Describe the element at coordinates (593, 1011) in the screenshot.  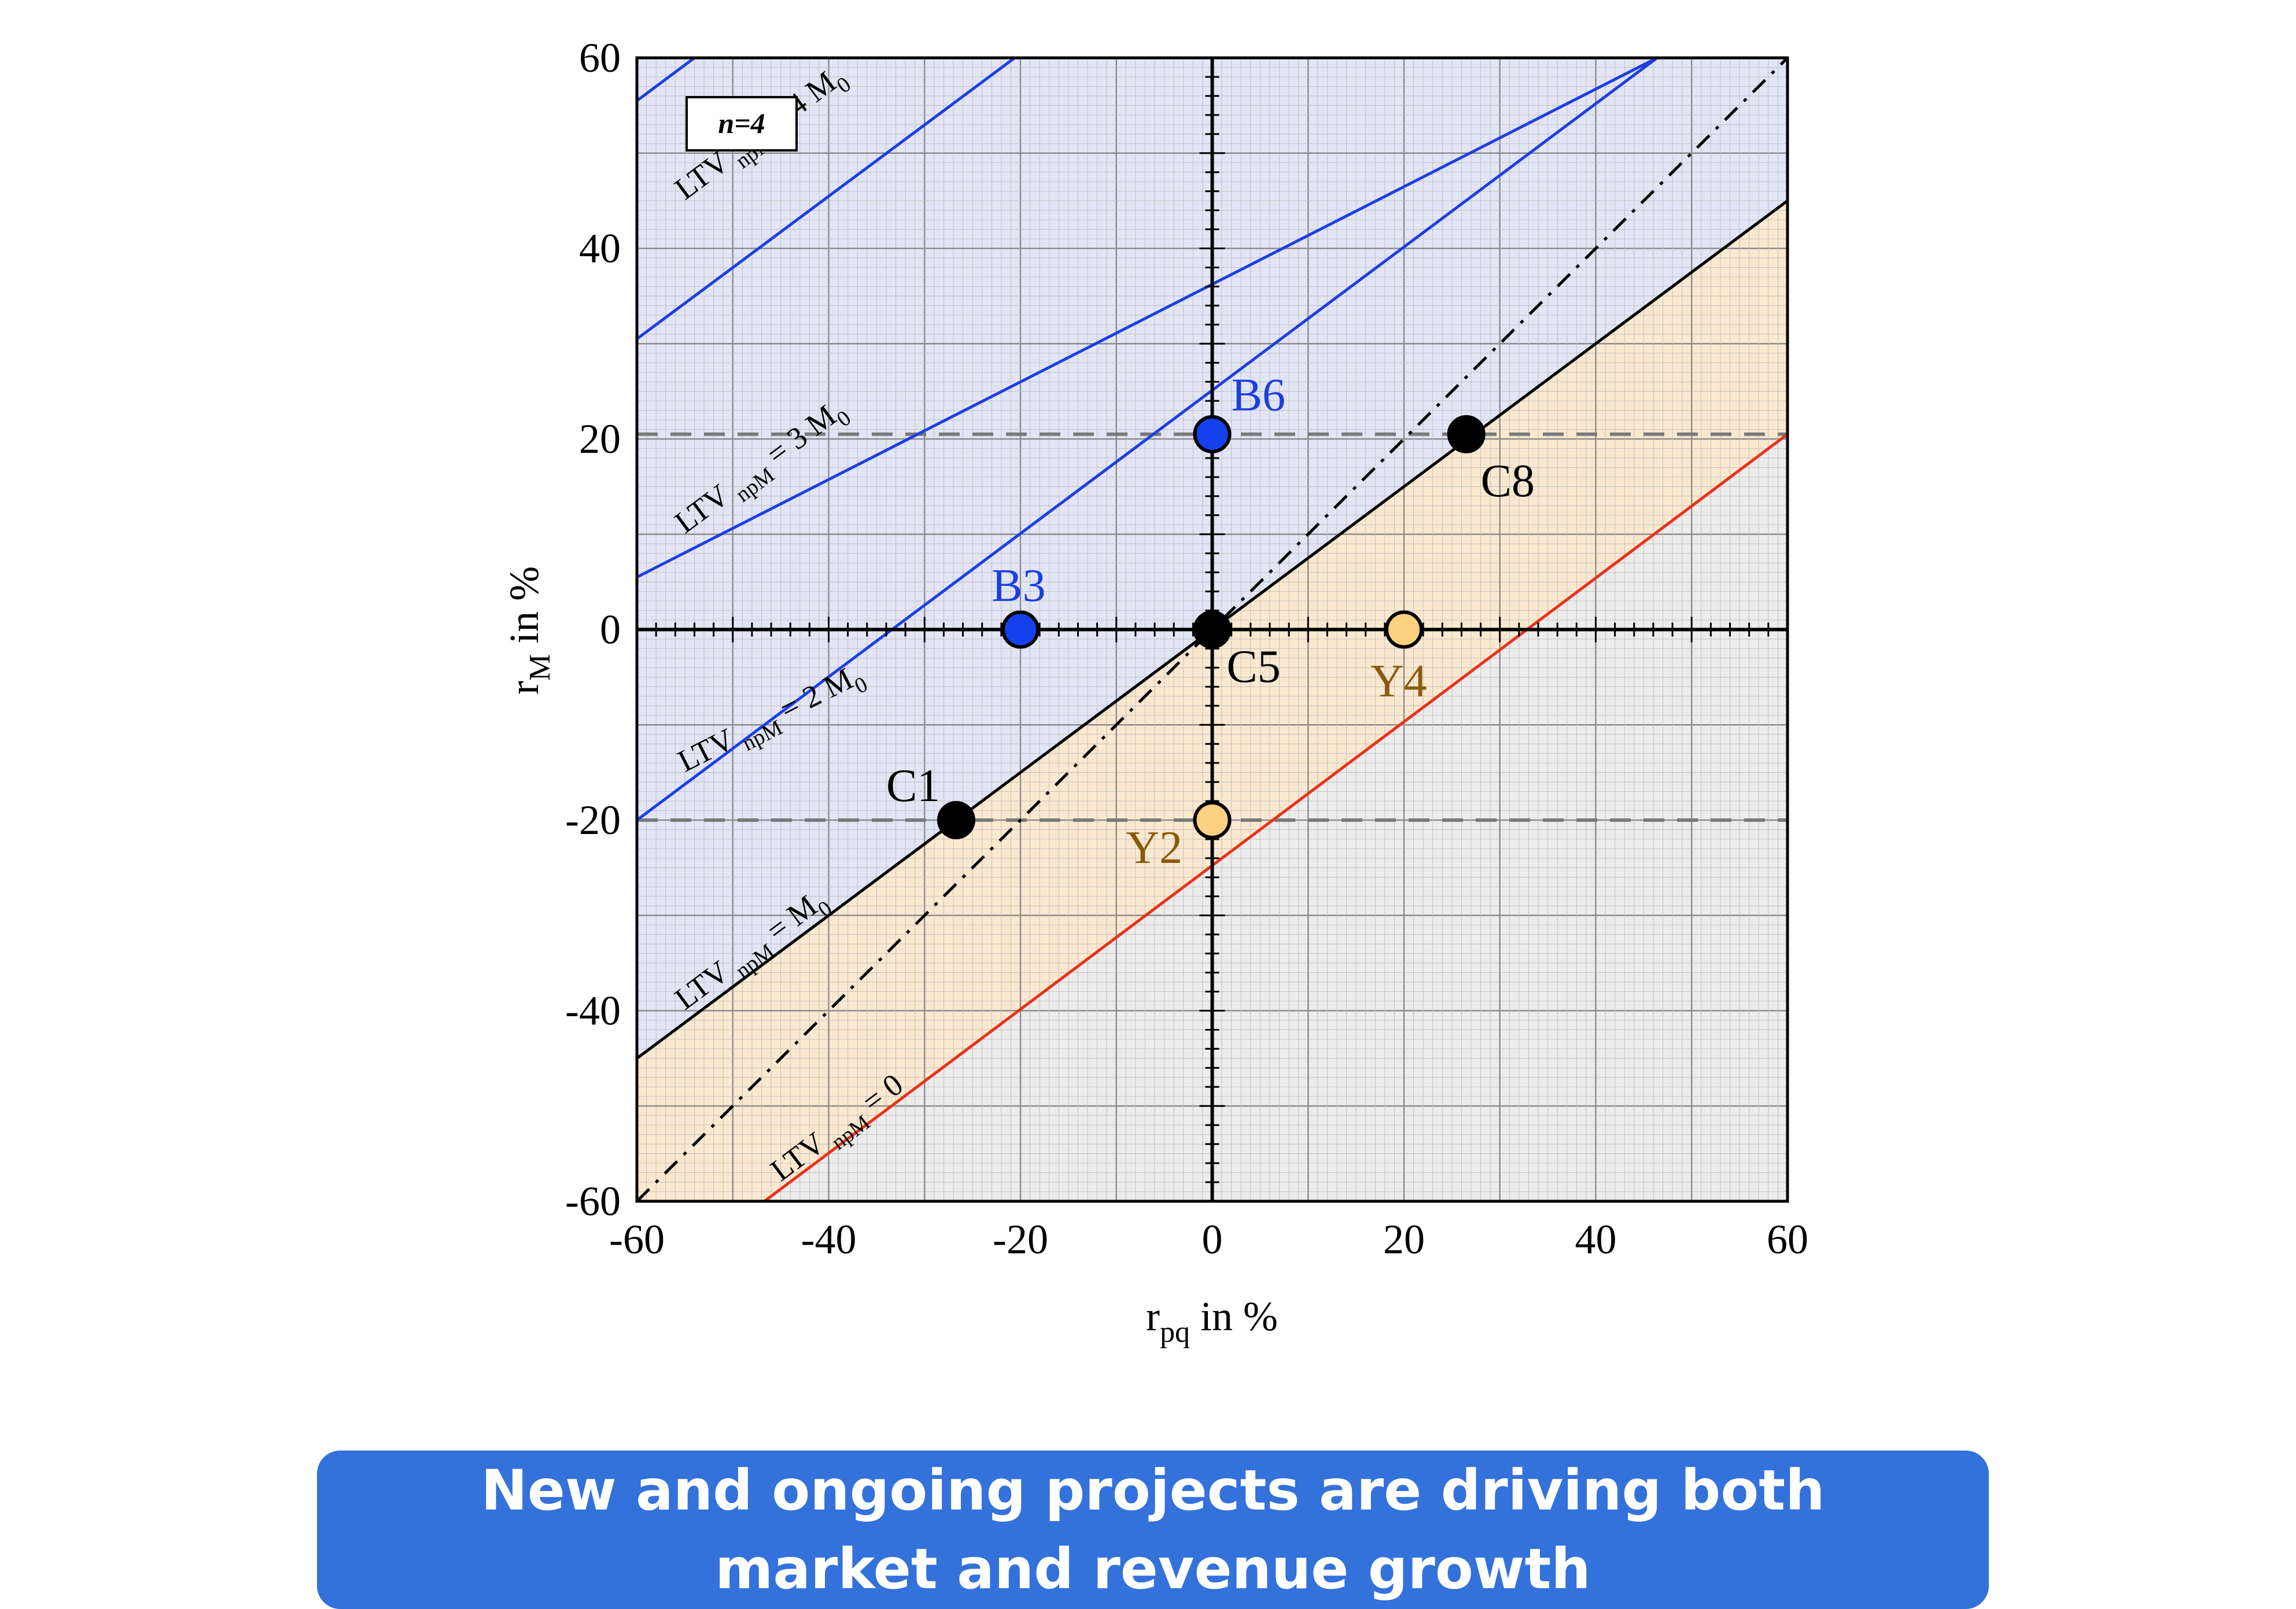
I see `y-tick-label: -40` at that location.